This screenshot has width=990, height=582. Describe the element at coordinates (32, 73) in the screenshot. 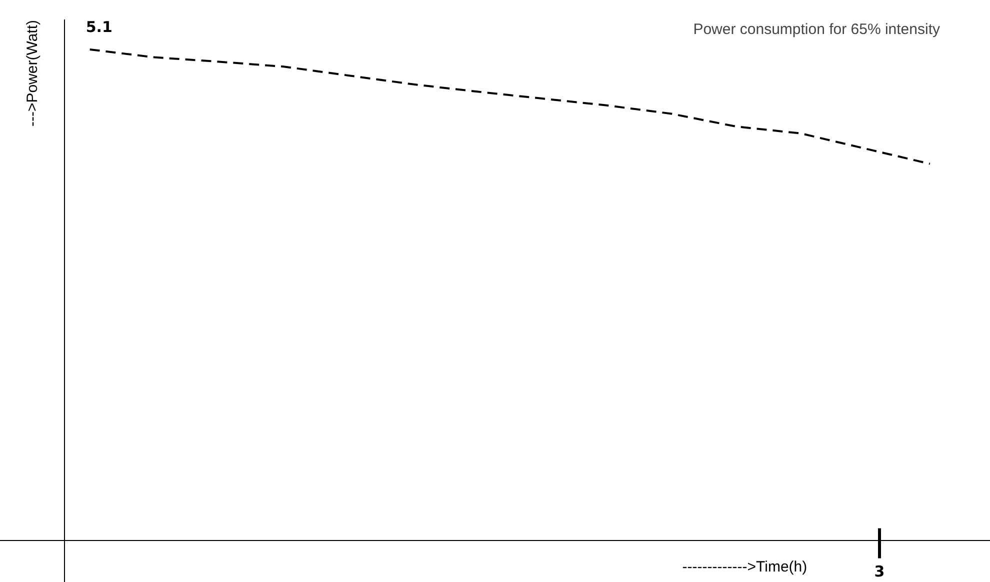

I see `y-axis-title: --->Power(Watt)` at that location.